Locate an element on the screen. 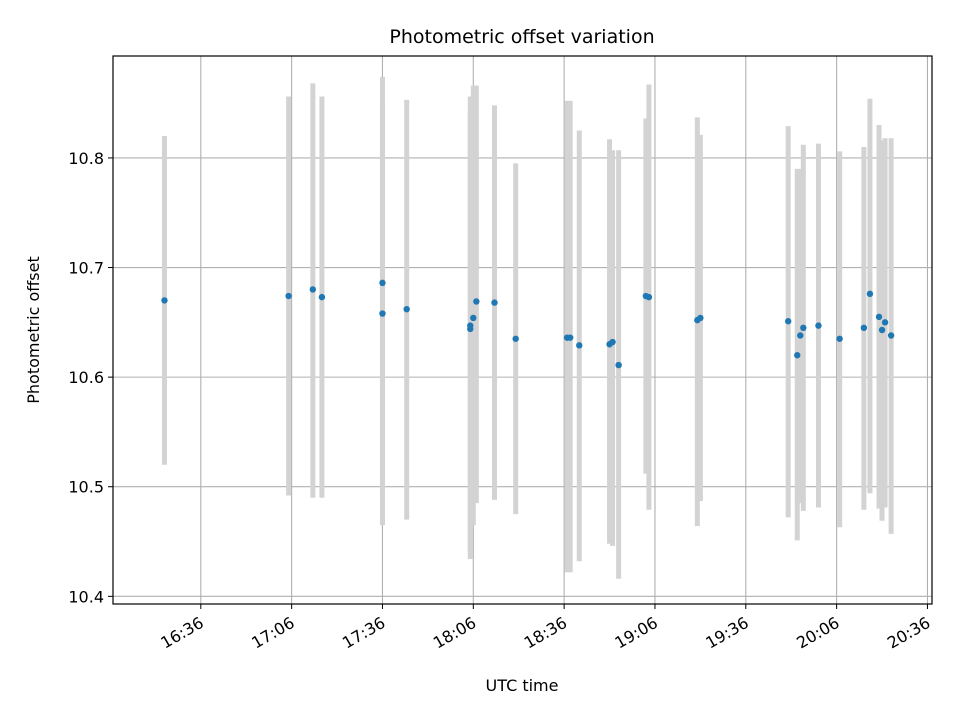  y-tick-label: 10.4 is located at coordinates (86, 596).